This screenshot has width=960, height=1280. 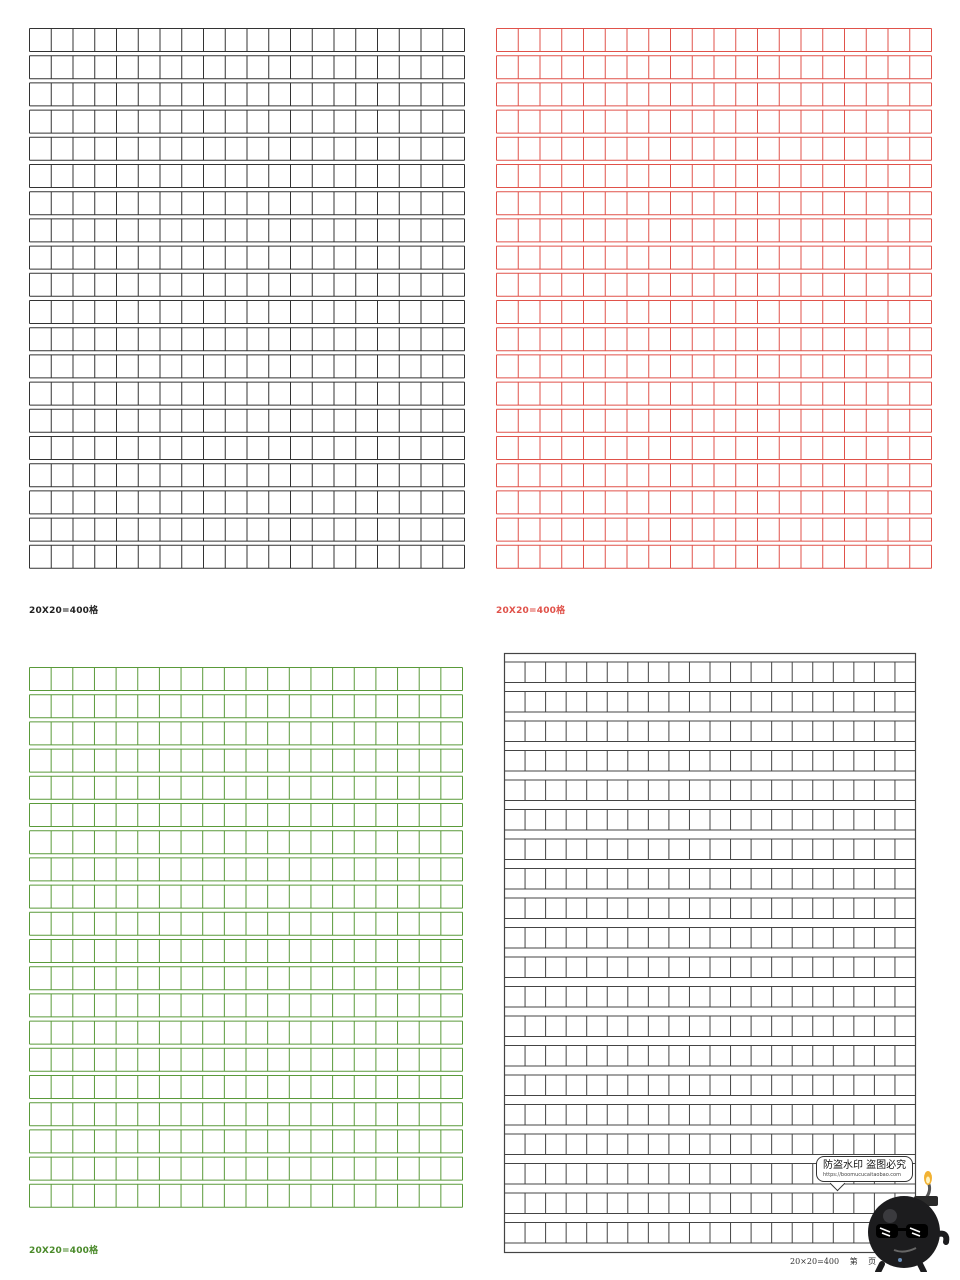 I want to click on page-suffix-label: 页, so click(x=872, y=1261).